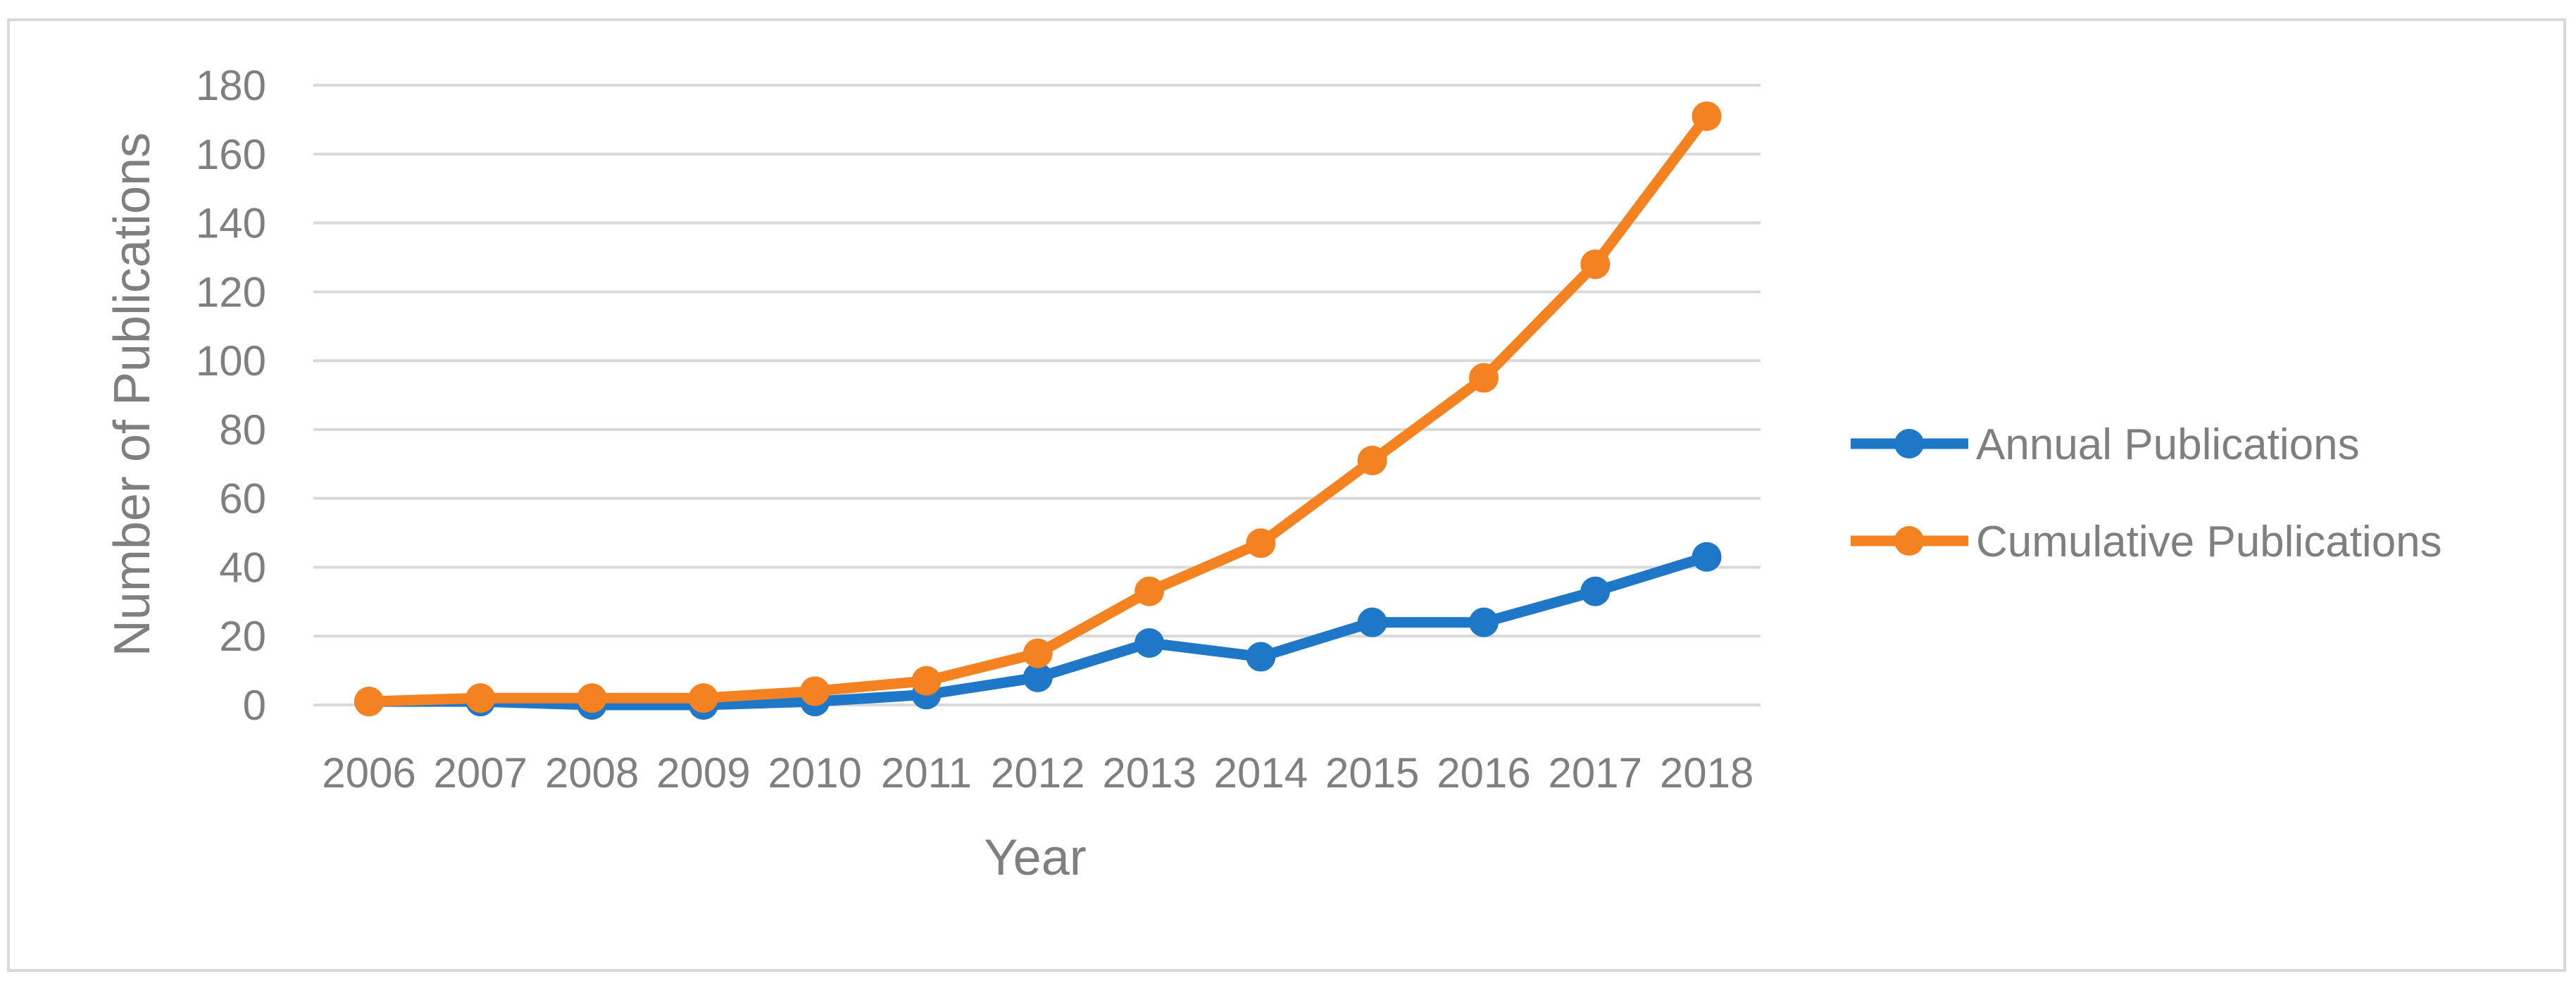 This screenshot has height=993, width=2576. Describe the element at coordinates (1595, 773) in the screenshot. I see `x-tick-label: 2017` at that location.